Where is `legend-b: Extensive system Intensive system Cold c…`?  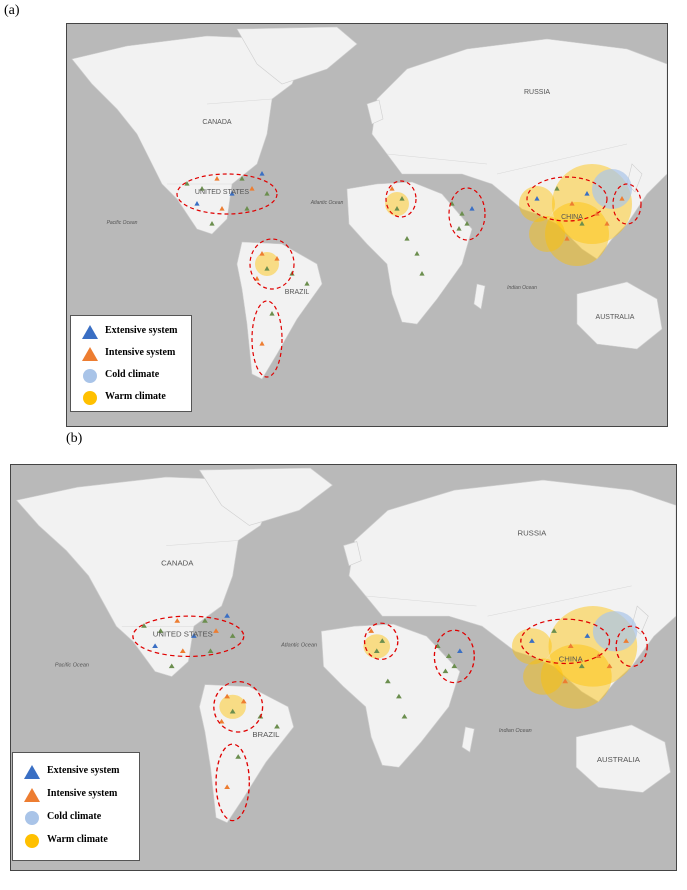
legend-b: Extensive system Intensive system Cold c… is located at coordinates (76, 806).